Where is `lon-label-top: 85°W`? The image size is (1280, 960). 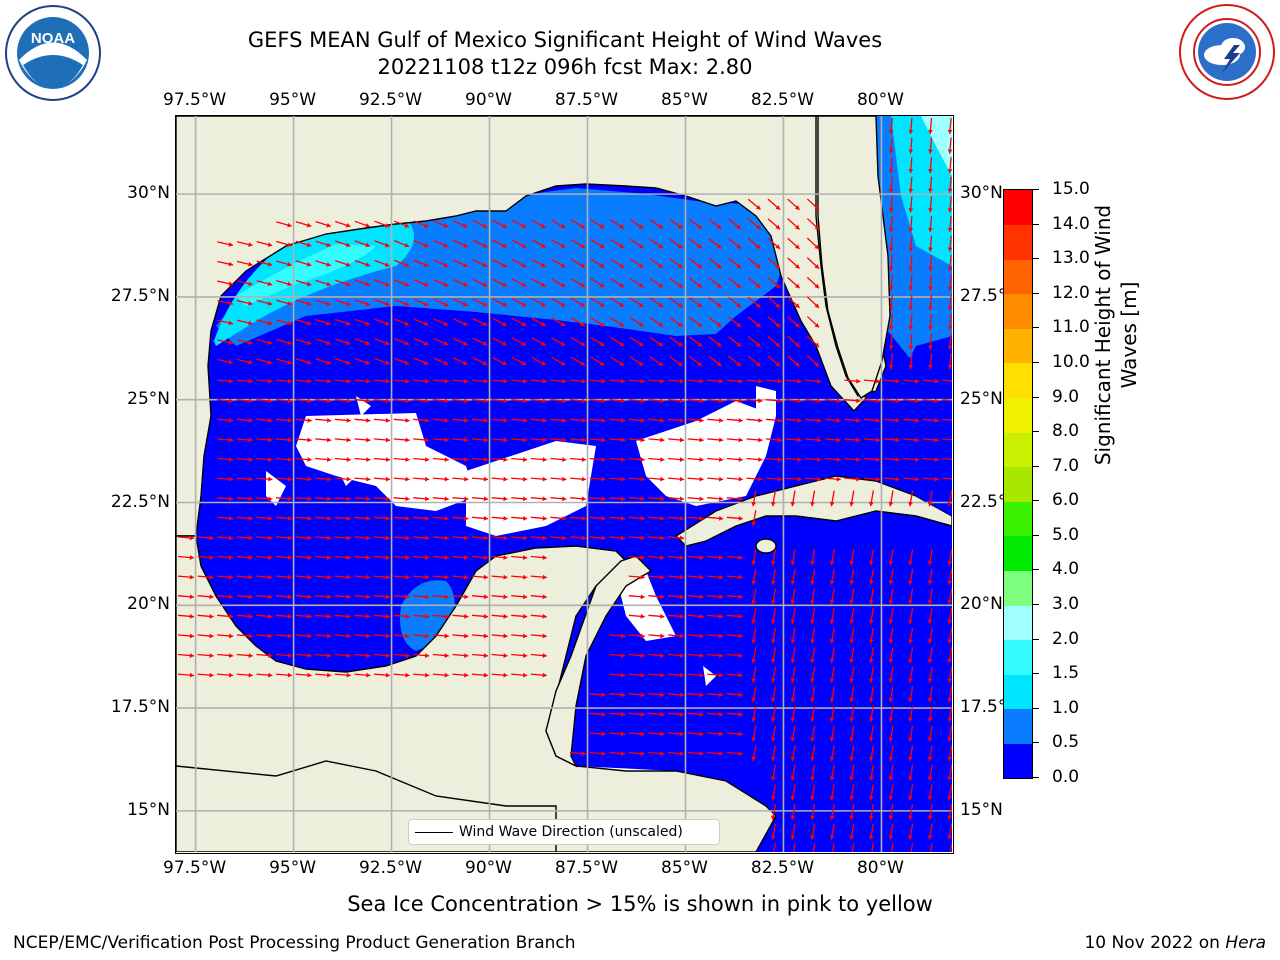 lon-label-top: 85°W is located at coordinates (684, 100).